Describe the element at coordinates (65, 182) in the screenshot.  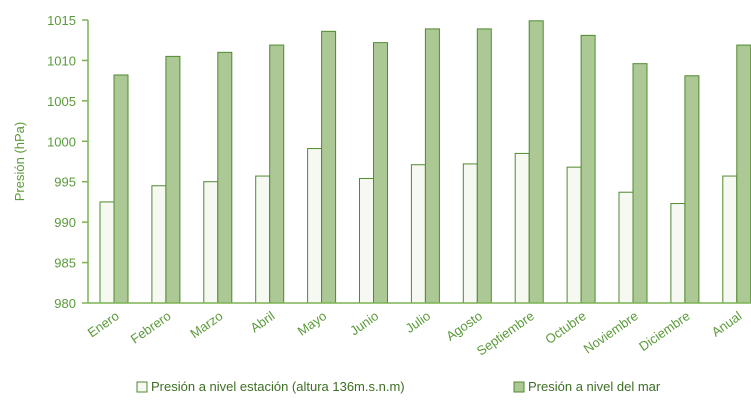
I see `y-tick-label: 995` at that location.